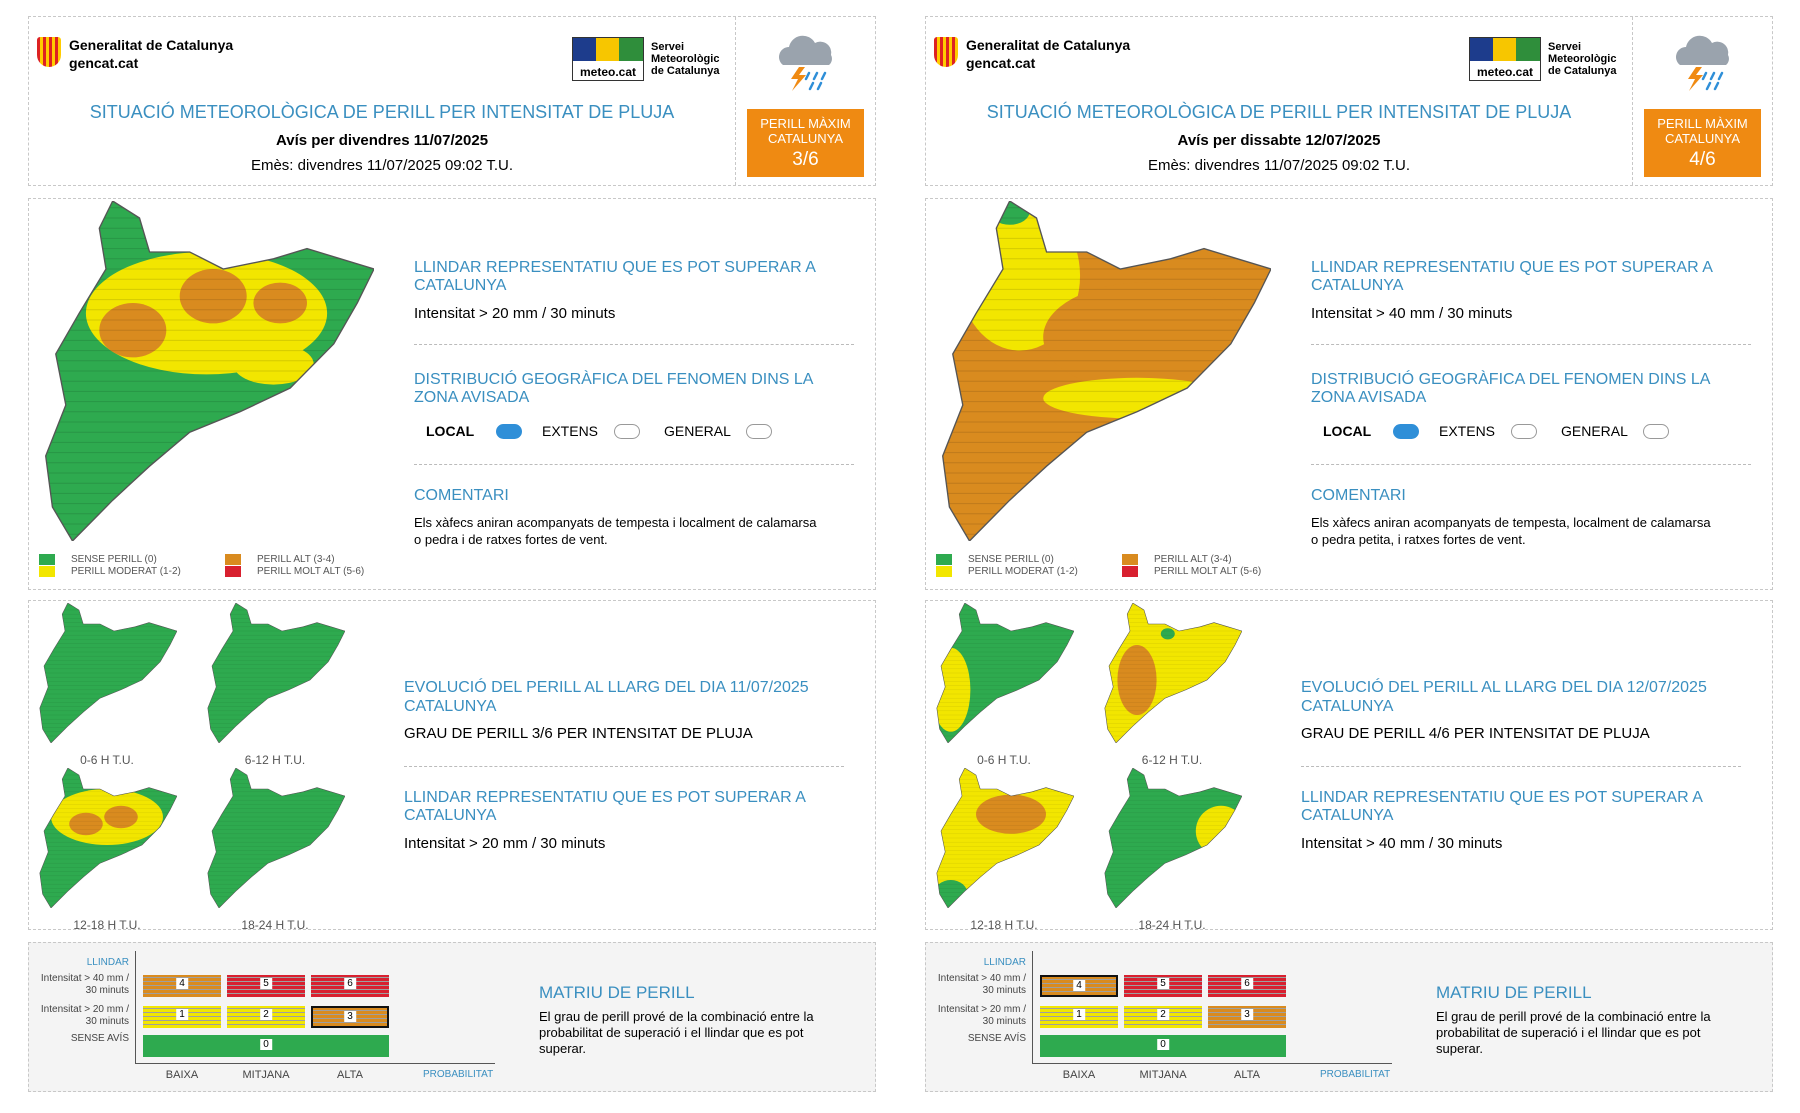 The image size is (1800, 1113). What do you see at coordinates (1582, 71) in the screenshot?
I see `service-name: de Catalunya` at bounding box center [1582, 71].